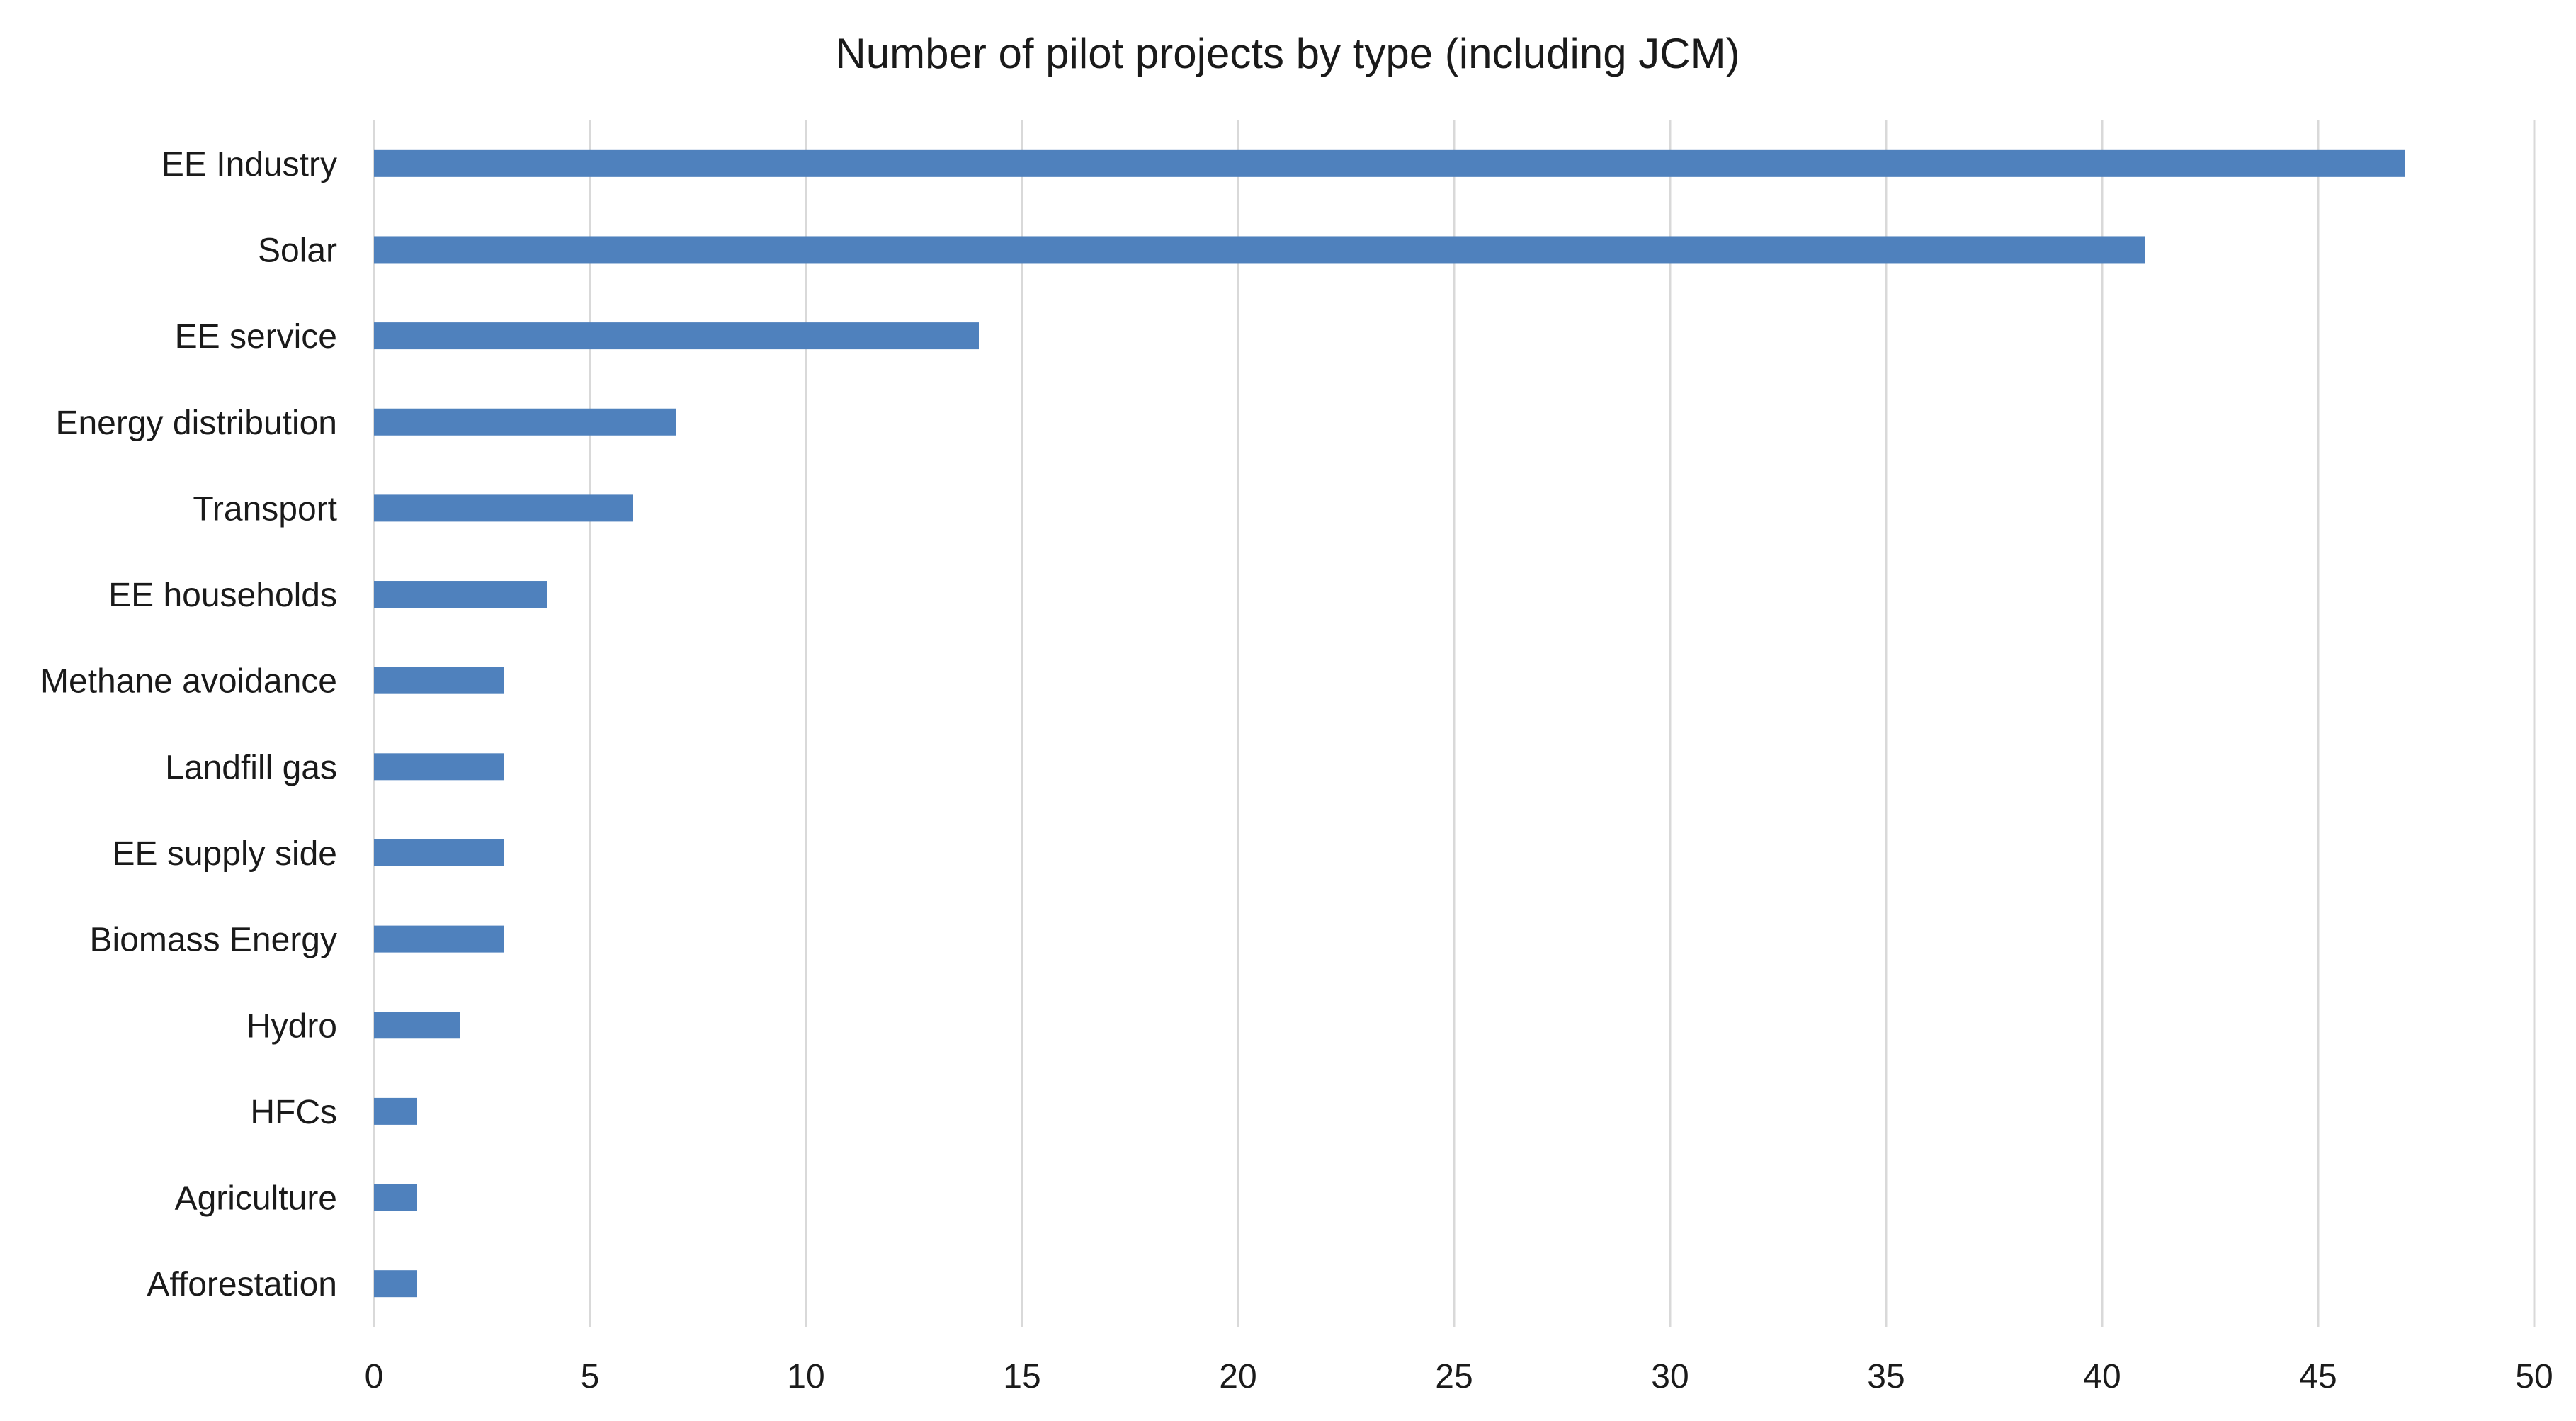 Image resolution: width=2576 pixels, height=1421 pixels. Describe the element at coordinates (1670, 1376) in the screenshot. I see `x-tick-label: 30` at that location.